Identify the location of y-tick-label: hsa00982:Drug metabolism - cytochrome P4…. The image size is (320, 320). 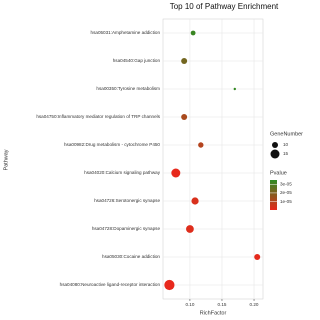
(112, 144).